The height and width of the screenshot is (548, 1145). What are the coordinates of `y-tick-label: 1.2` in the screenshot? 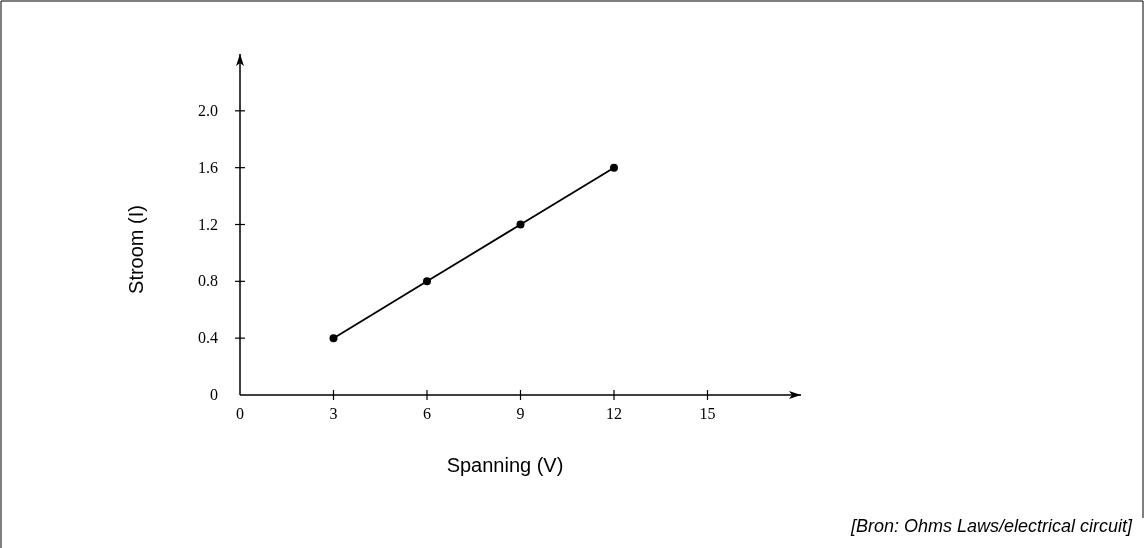 It's located at (208, 224).